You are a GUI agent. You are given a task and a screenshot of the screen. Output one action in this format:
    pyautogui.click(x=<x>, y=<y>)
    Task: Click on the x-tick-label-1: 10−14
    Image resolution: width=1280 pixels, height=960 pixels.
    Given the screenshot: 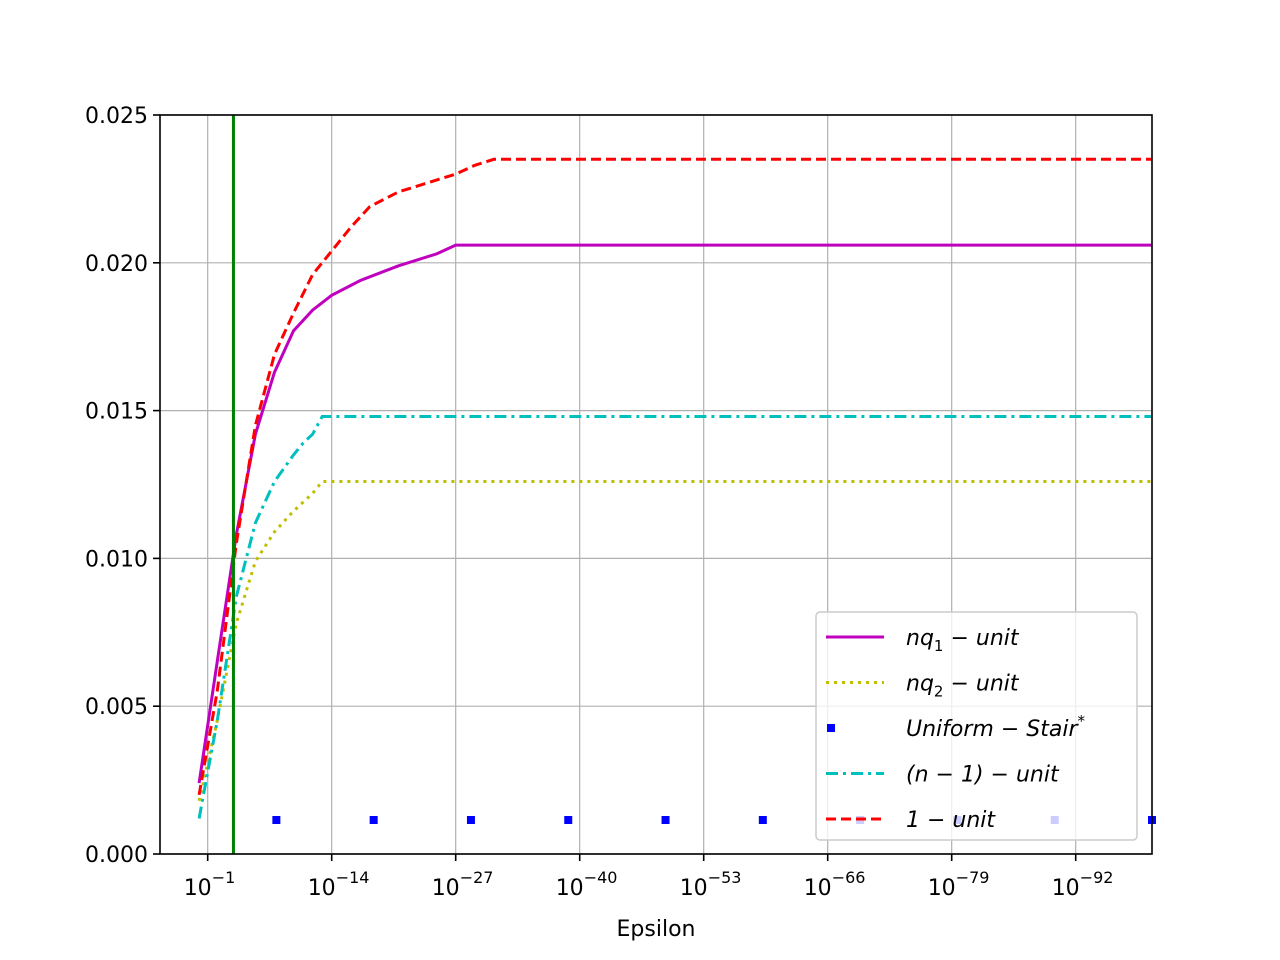 What is the action you would take?
    pyautogui.click(x=339, y=884)
    